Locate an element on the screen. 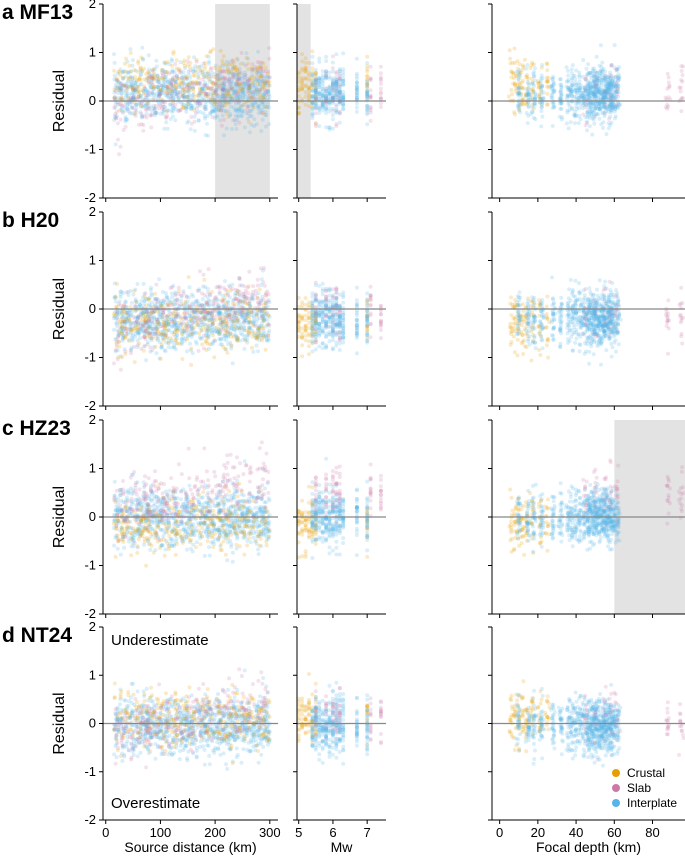 Image resolution: width=685 pixels, height=862 pixels. y-tick-label: 1 is located at coordinates (92, 260).